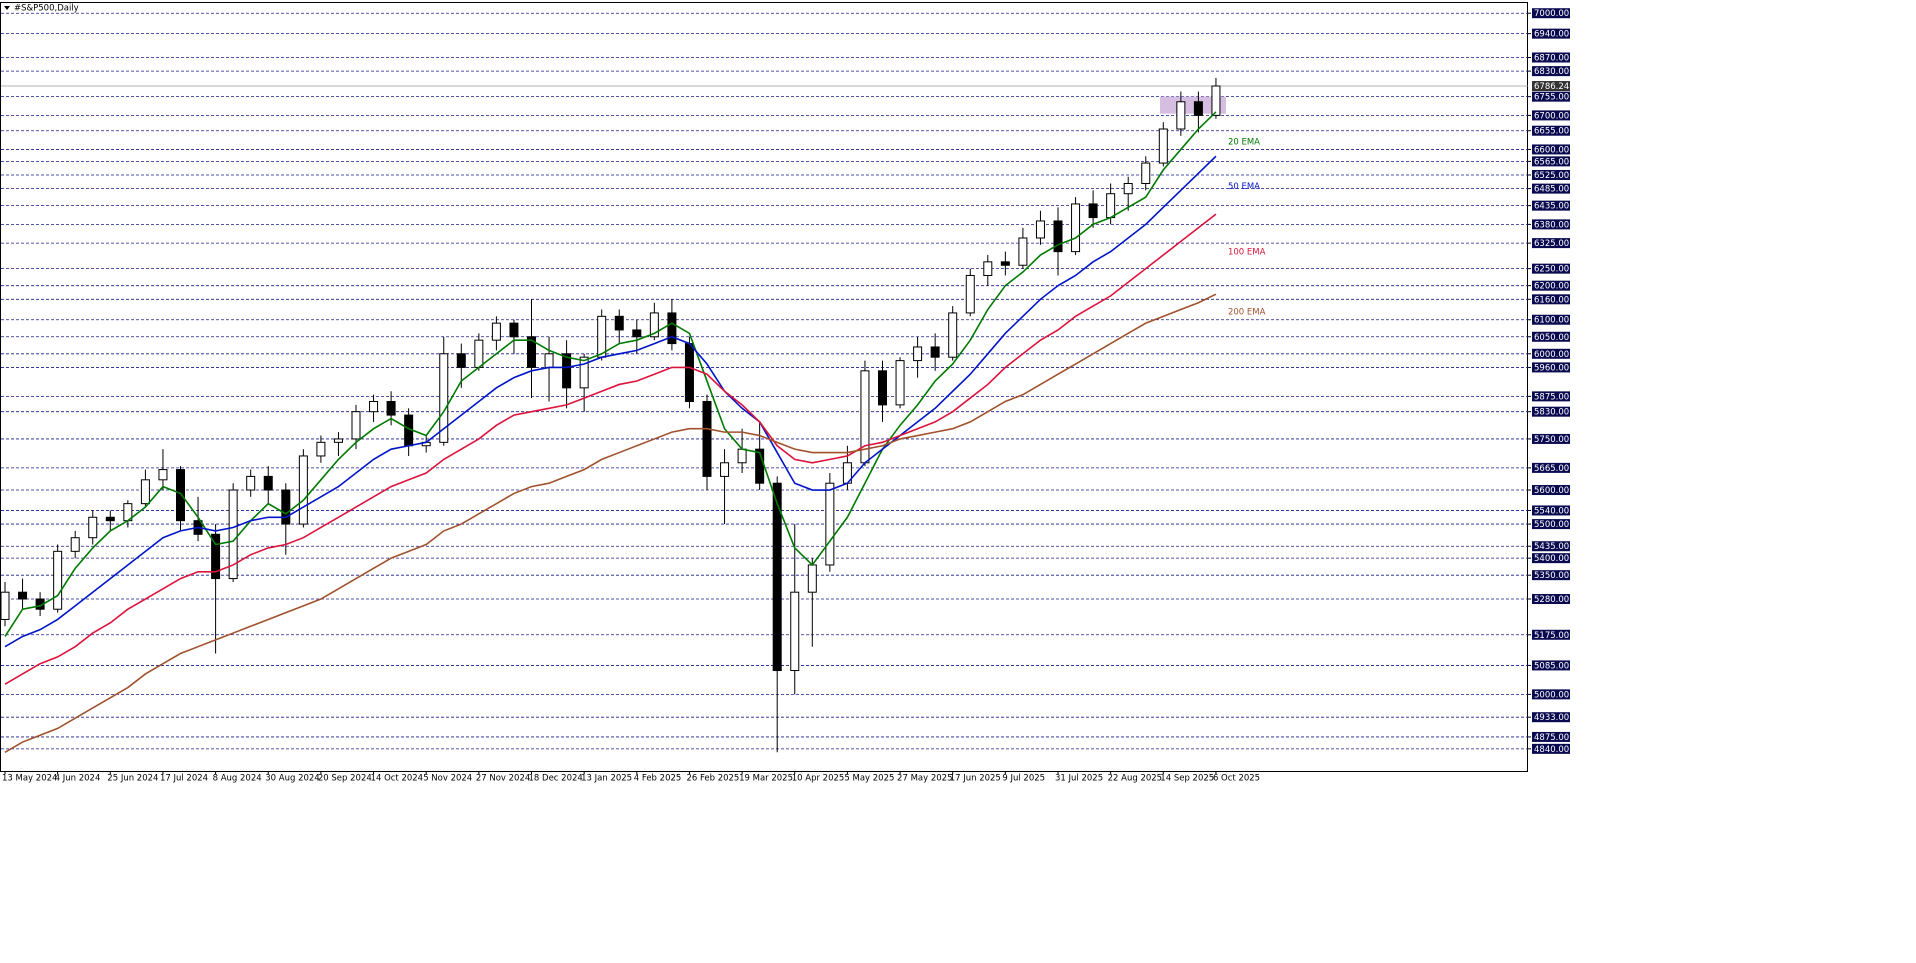 The height and width of the screenshot is (963, 1916). I want to click on x-tick-label: 19 Mar 2025, so click(766, 779).